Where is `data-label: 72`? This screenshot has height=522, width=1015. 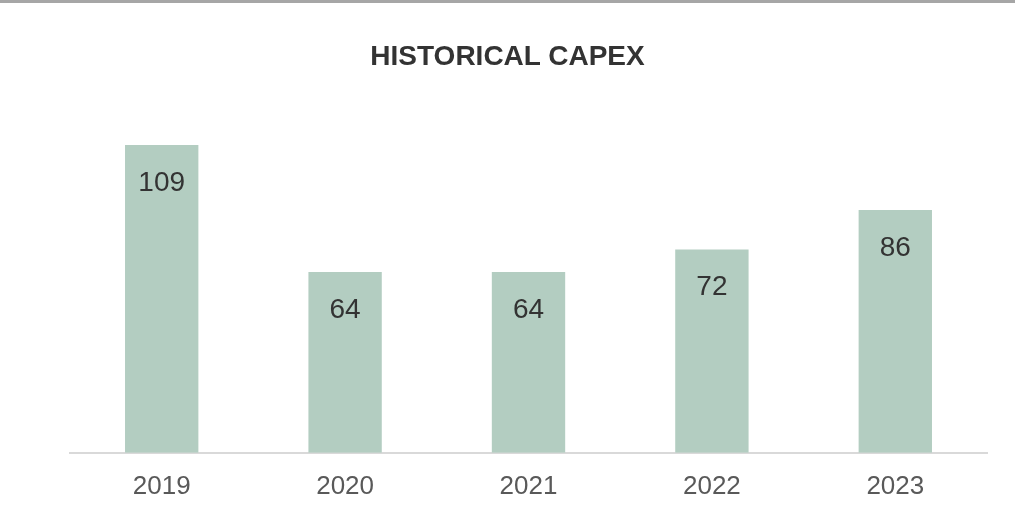
data-label: 72 is located at coordinates (712, 286).